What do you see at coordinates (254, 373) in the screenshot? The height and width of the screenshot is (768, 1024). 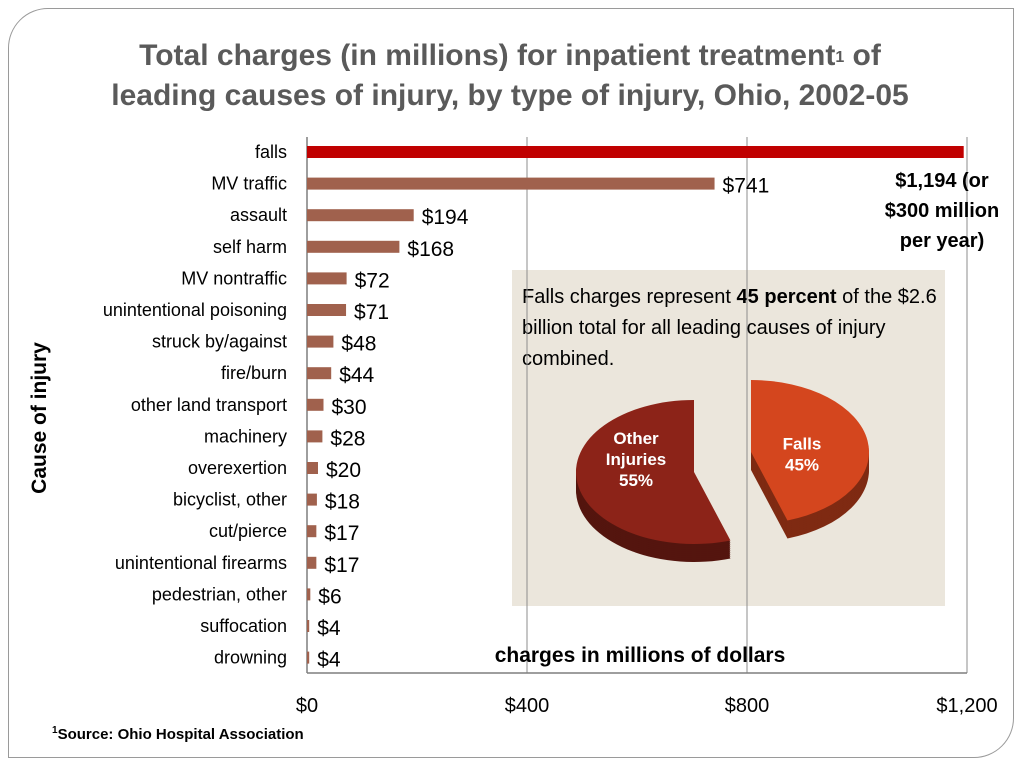 I see `category-label: fire/burn` at bounding box center [254, 373].